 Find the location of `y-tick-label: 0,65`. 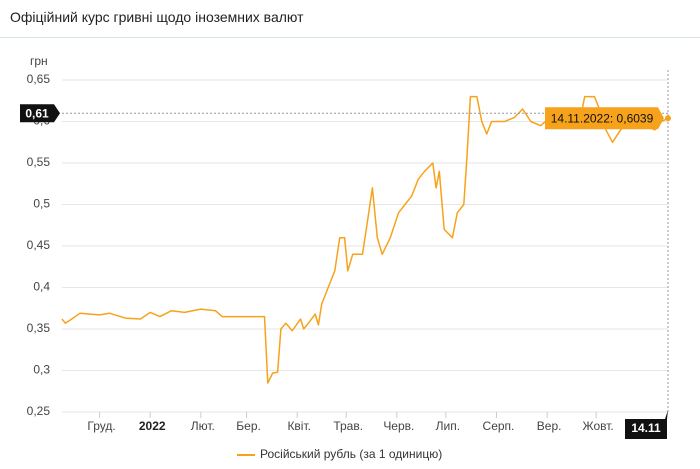

y-tick-label: 0,65 is located at coordinates (39, 79).